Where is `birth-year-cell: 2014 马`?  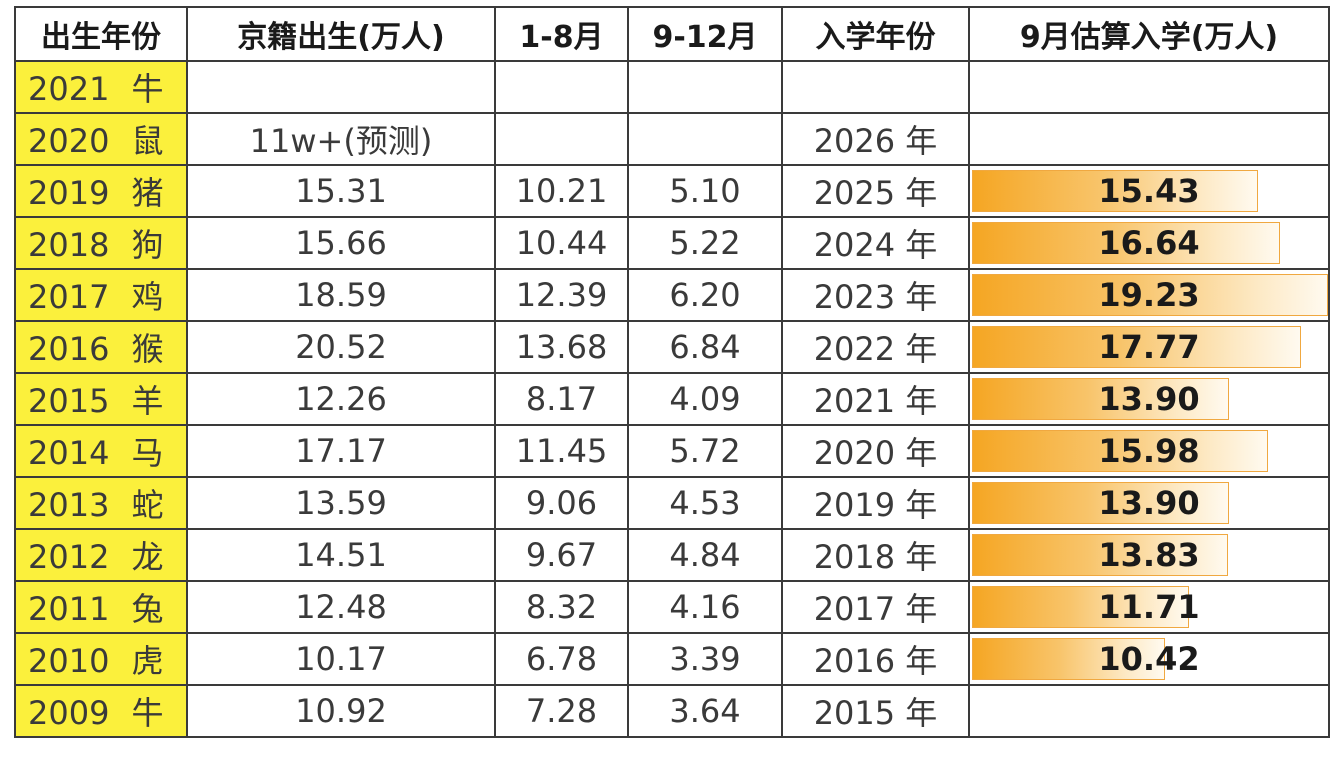 birth-year-cell: 2014 马 is located at coordinates (101, 451).